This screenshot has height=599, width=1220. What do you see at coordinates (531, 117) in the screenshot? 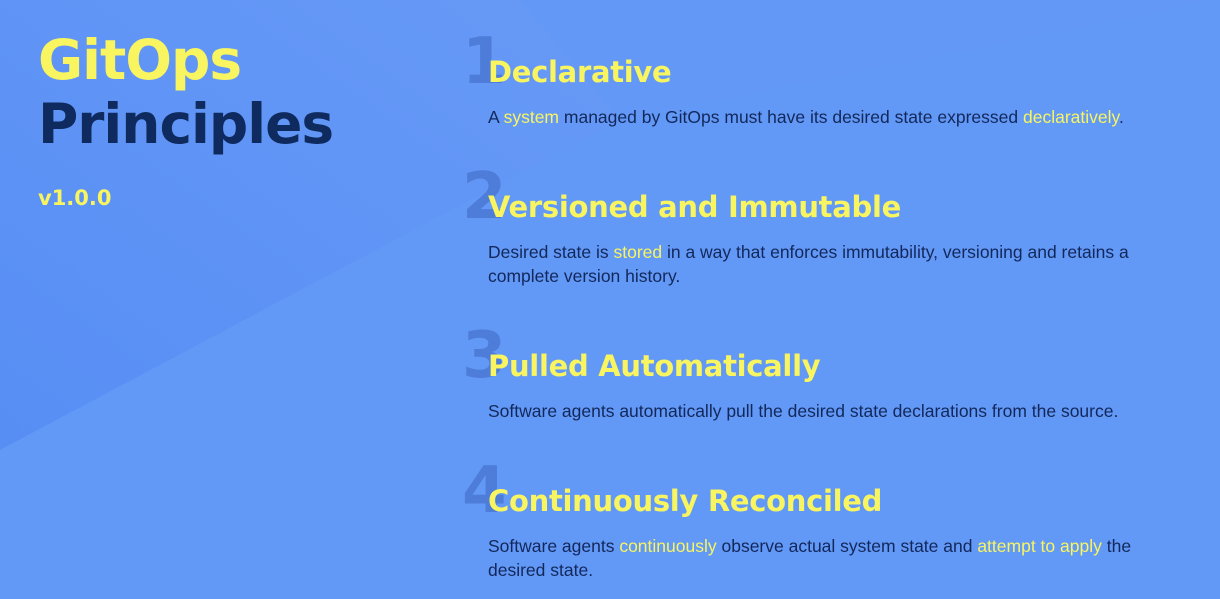
I see `link-system: system` at bounding box center [531, 117].